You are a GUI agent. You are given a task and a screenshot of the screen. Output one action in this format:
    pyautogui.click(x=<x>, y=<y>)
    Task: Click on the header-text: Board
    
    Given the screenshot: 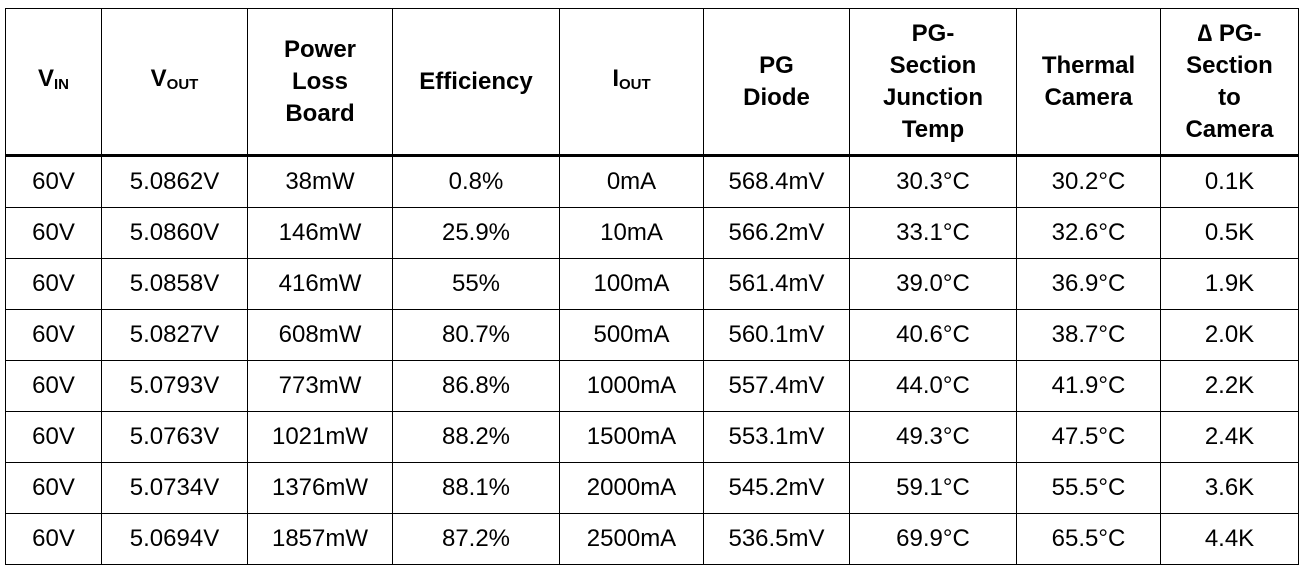 What is the action you would take?
    pyautogui.click(x=320, y=113)
    